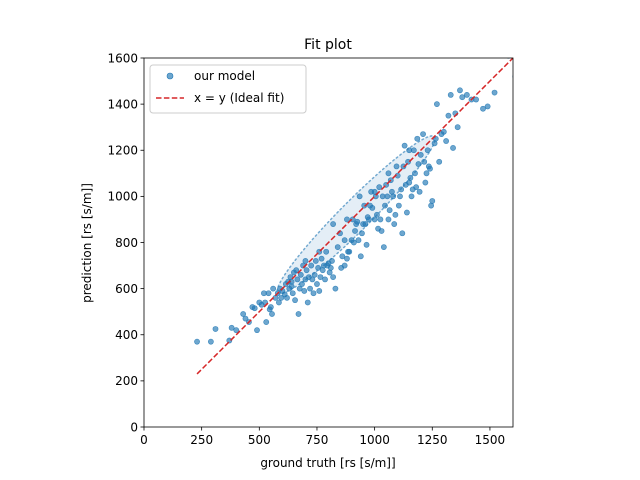  Describe the element at coordinates (239, 98) in the screenshot. I see `legend-label-ideal-fit: x = y (Ideal fit)` at that location.